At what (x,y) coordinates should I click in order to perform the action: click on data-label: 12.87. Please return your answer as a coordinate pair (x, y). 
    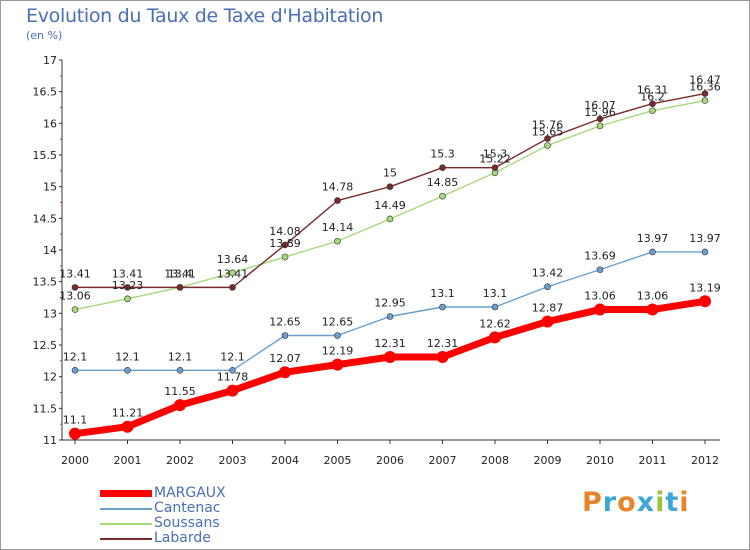
    Looking at the image, I should click on (548, 308).